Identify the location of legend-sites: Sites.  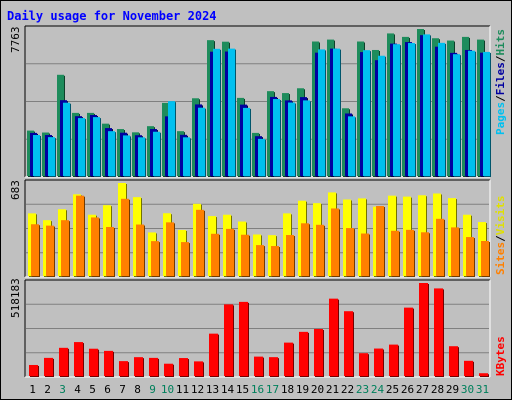
(500, 258).